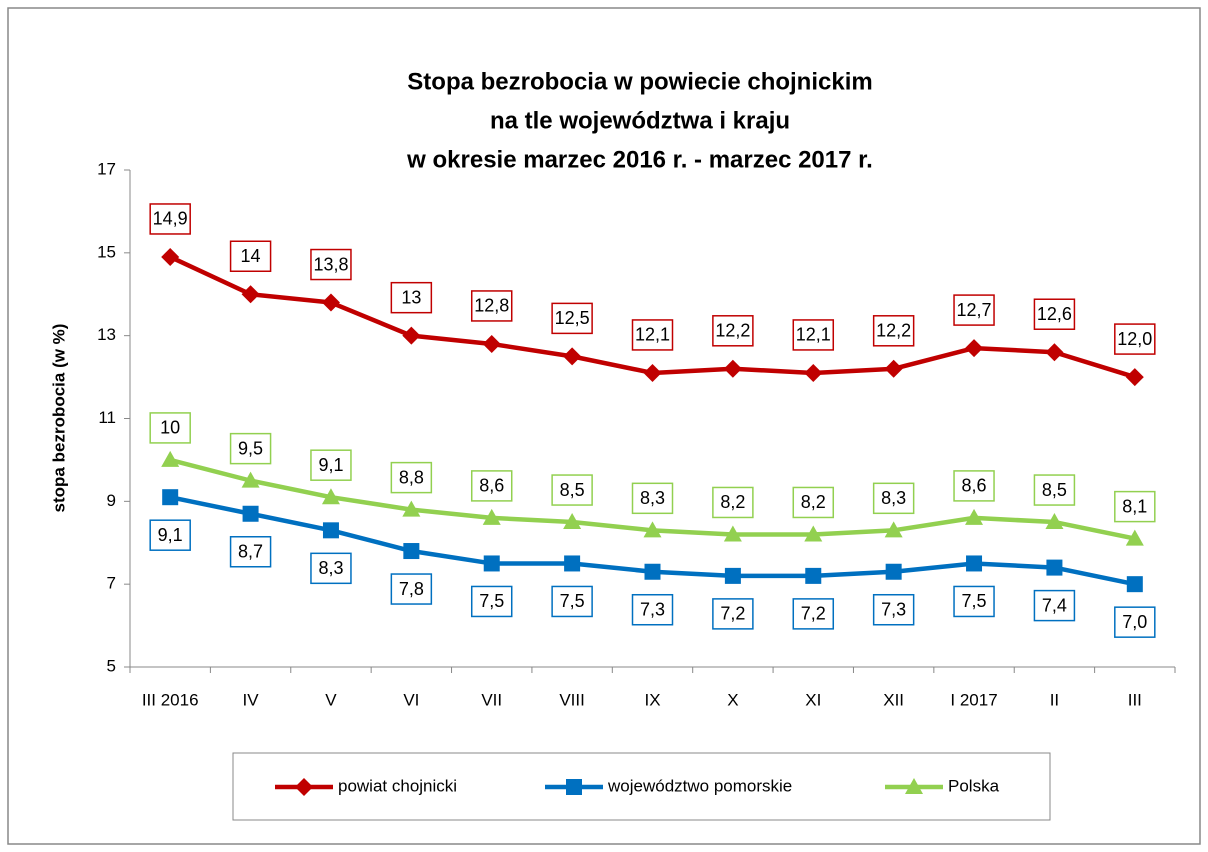 The height and width of the screenshot is (852, 1208). I want to click on legend-label: województwo pomorskie, so click(699, 785).